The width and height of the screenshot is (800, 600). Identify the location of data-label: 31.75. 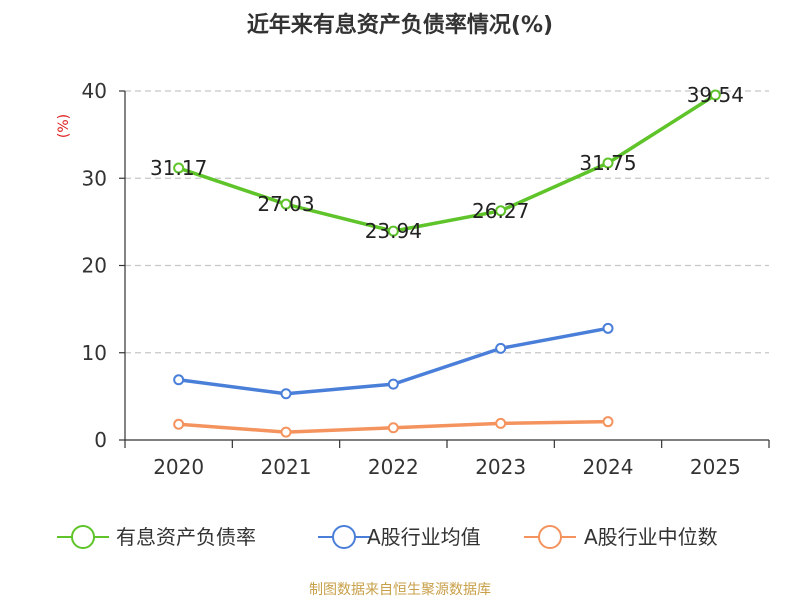
(607, 163).